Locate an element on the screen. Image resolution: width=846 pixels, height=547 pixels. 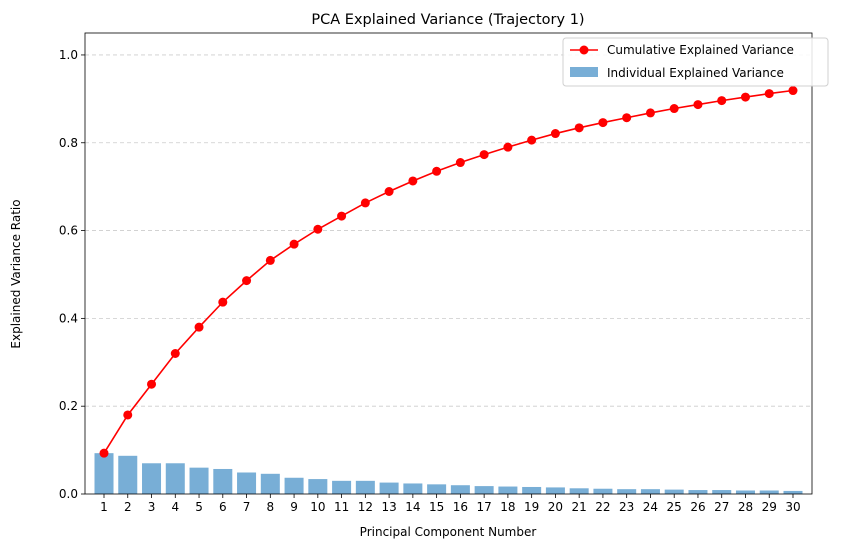
x-tick-label: 15 is located at coordinates (436, 507).